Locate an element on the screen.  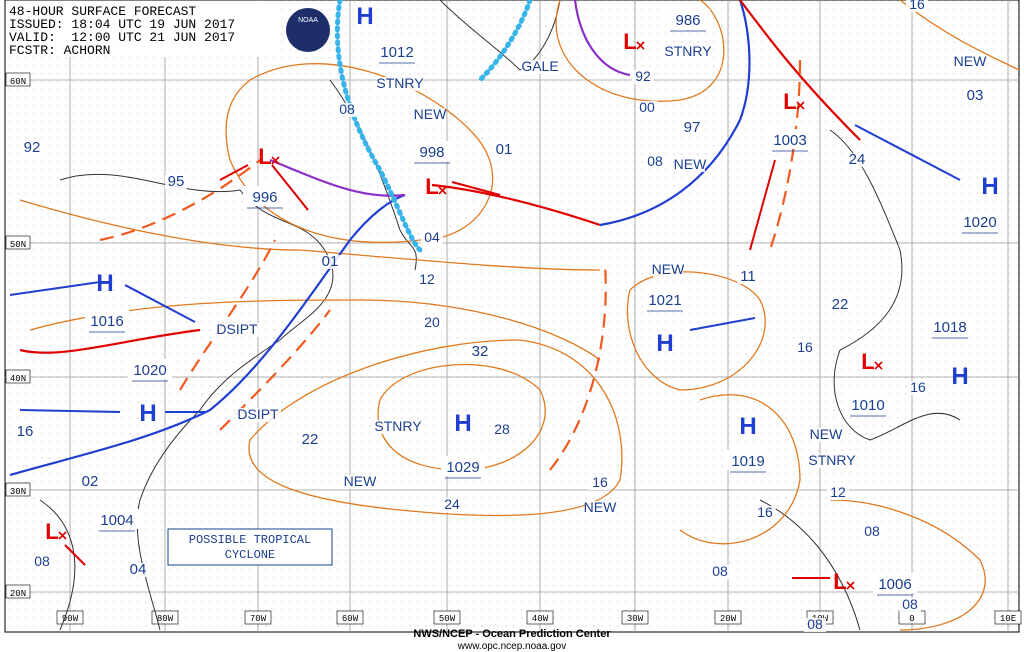
central-pressure: 998 is located at coordinates (431, 152).